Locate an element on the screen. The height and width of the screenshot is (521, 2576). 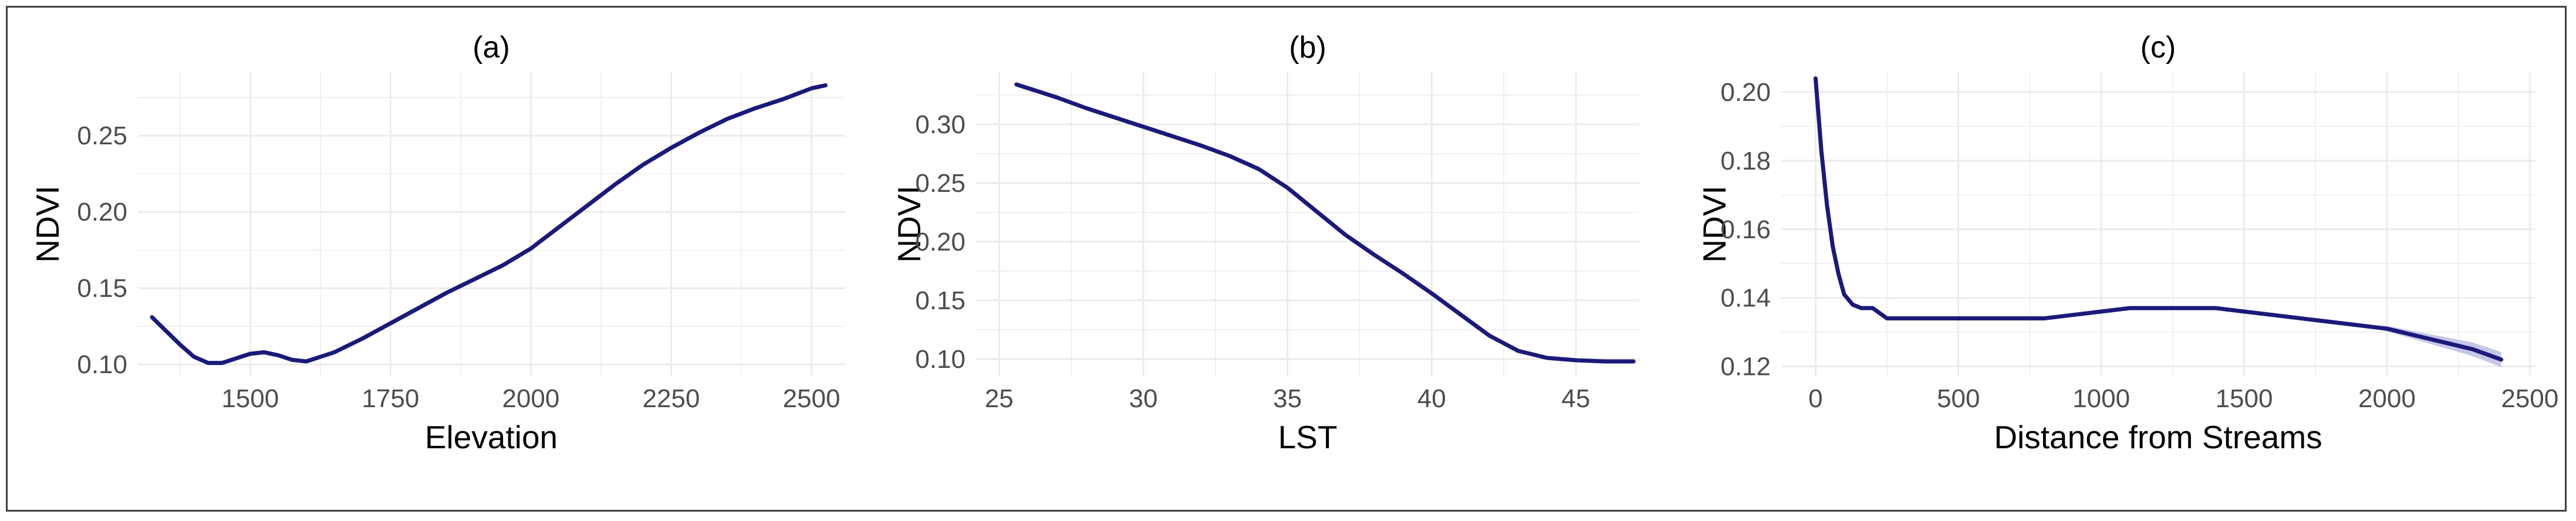
x-tick-labels-b: 25 30 35 40 45 is located at coordinates (1288, 398).